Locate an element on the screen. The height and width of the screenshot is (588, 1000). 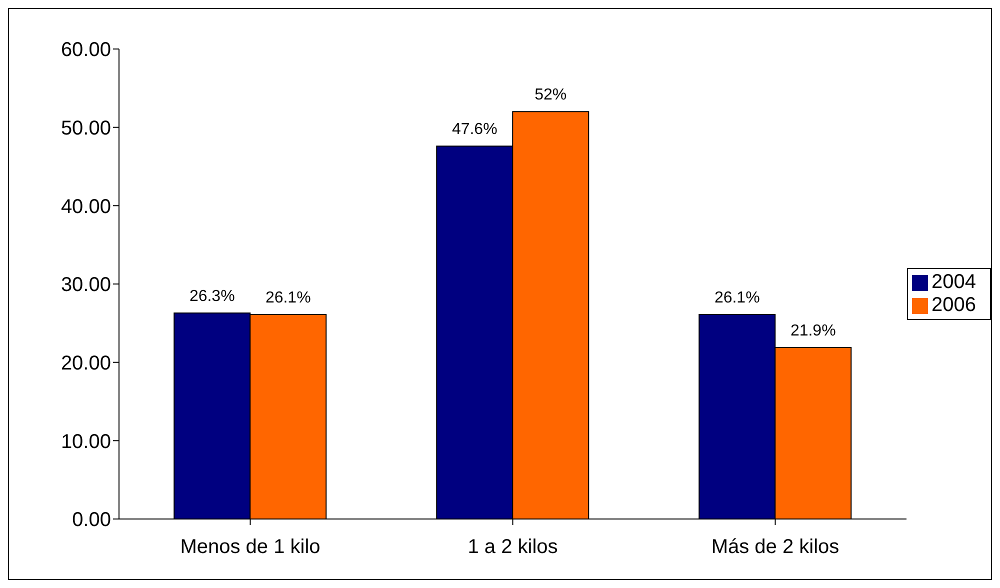
data-label: 21.9% is located at coordinates (813, 331).